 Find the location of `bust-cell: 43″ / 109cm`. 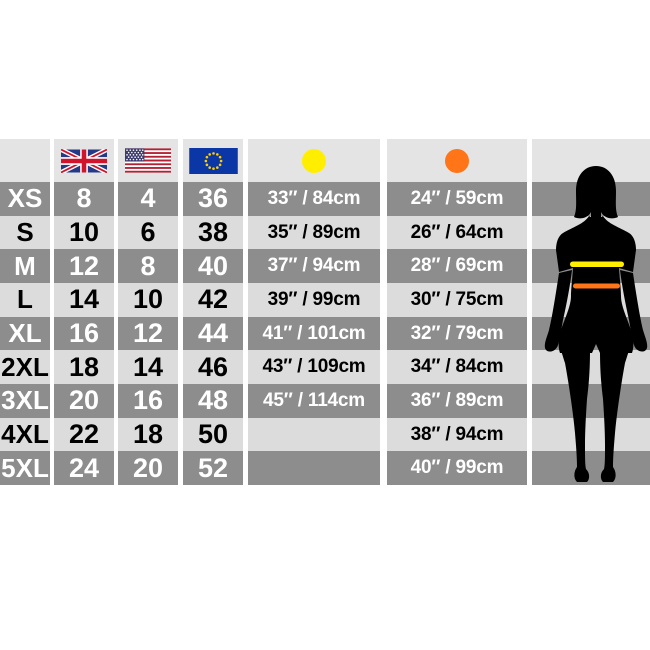

bust-cell: 43″ / 109cm is located at coordinates (314, 367).